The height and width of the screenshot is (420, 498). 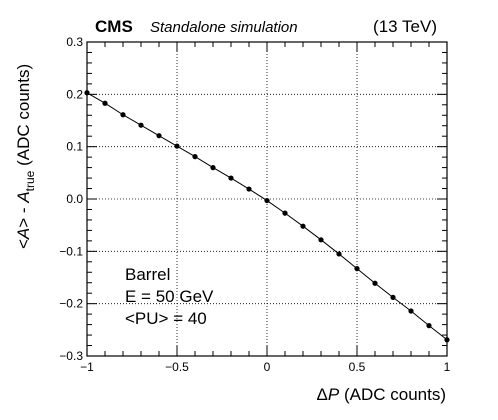 I want to click on cms-label: CMS, so click(x=114, y=26).